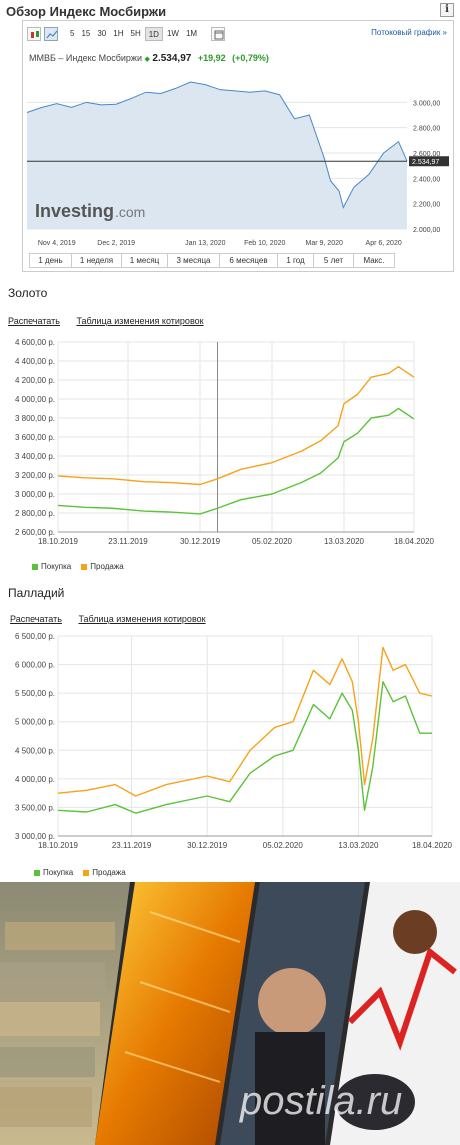 The width and height of the screenshot is (460, 1145). I want to click on range-1d: 1 день, so click(51, 260).